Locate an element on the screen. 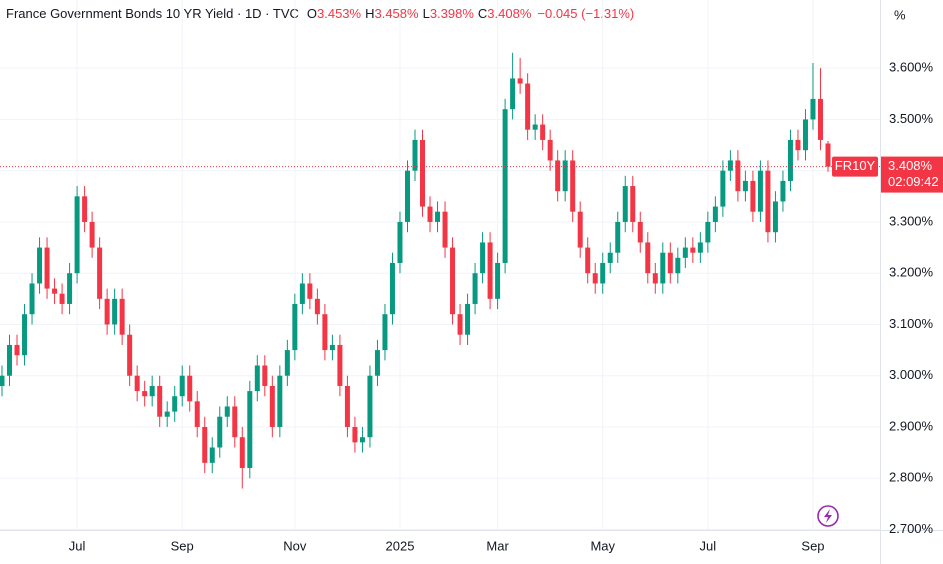 This screenshot has height=564, width=943. y-tick-label: 3.600% is located at coordinates (911, 67).